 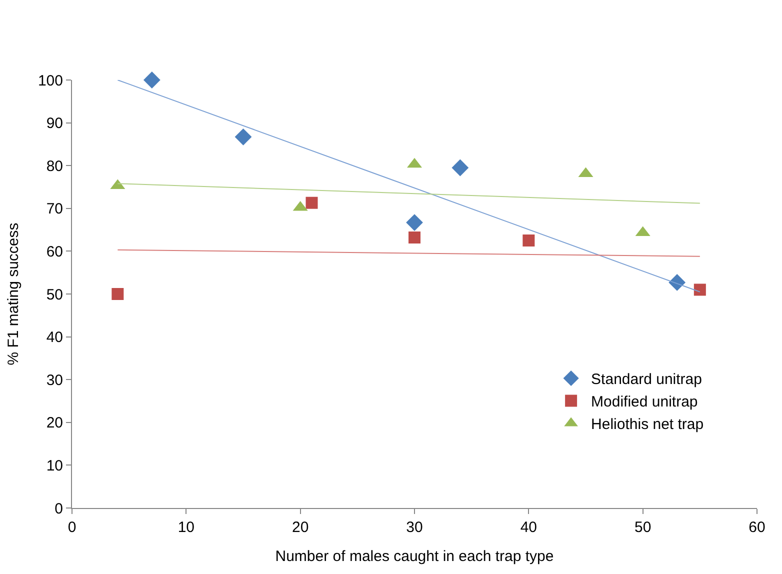 I want to click on y-tick-label: 0, so click(x=58, y=509).